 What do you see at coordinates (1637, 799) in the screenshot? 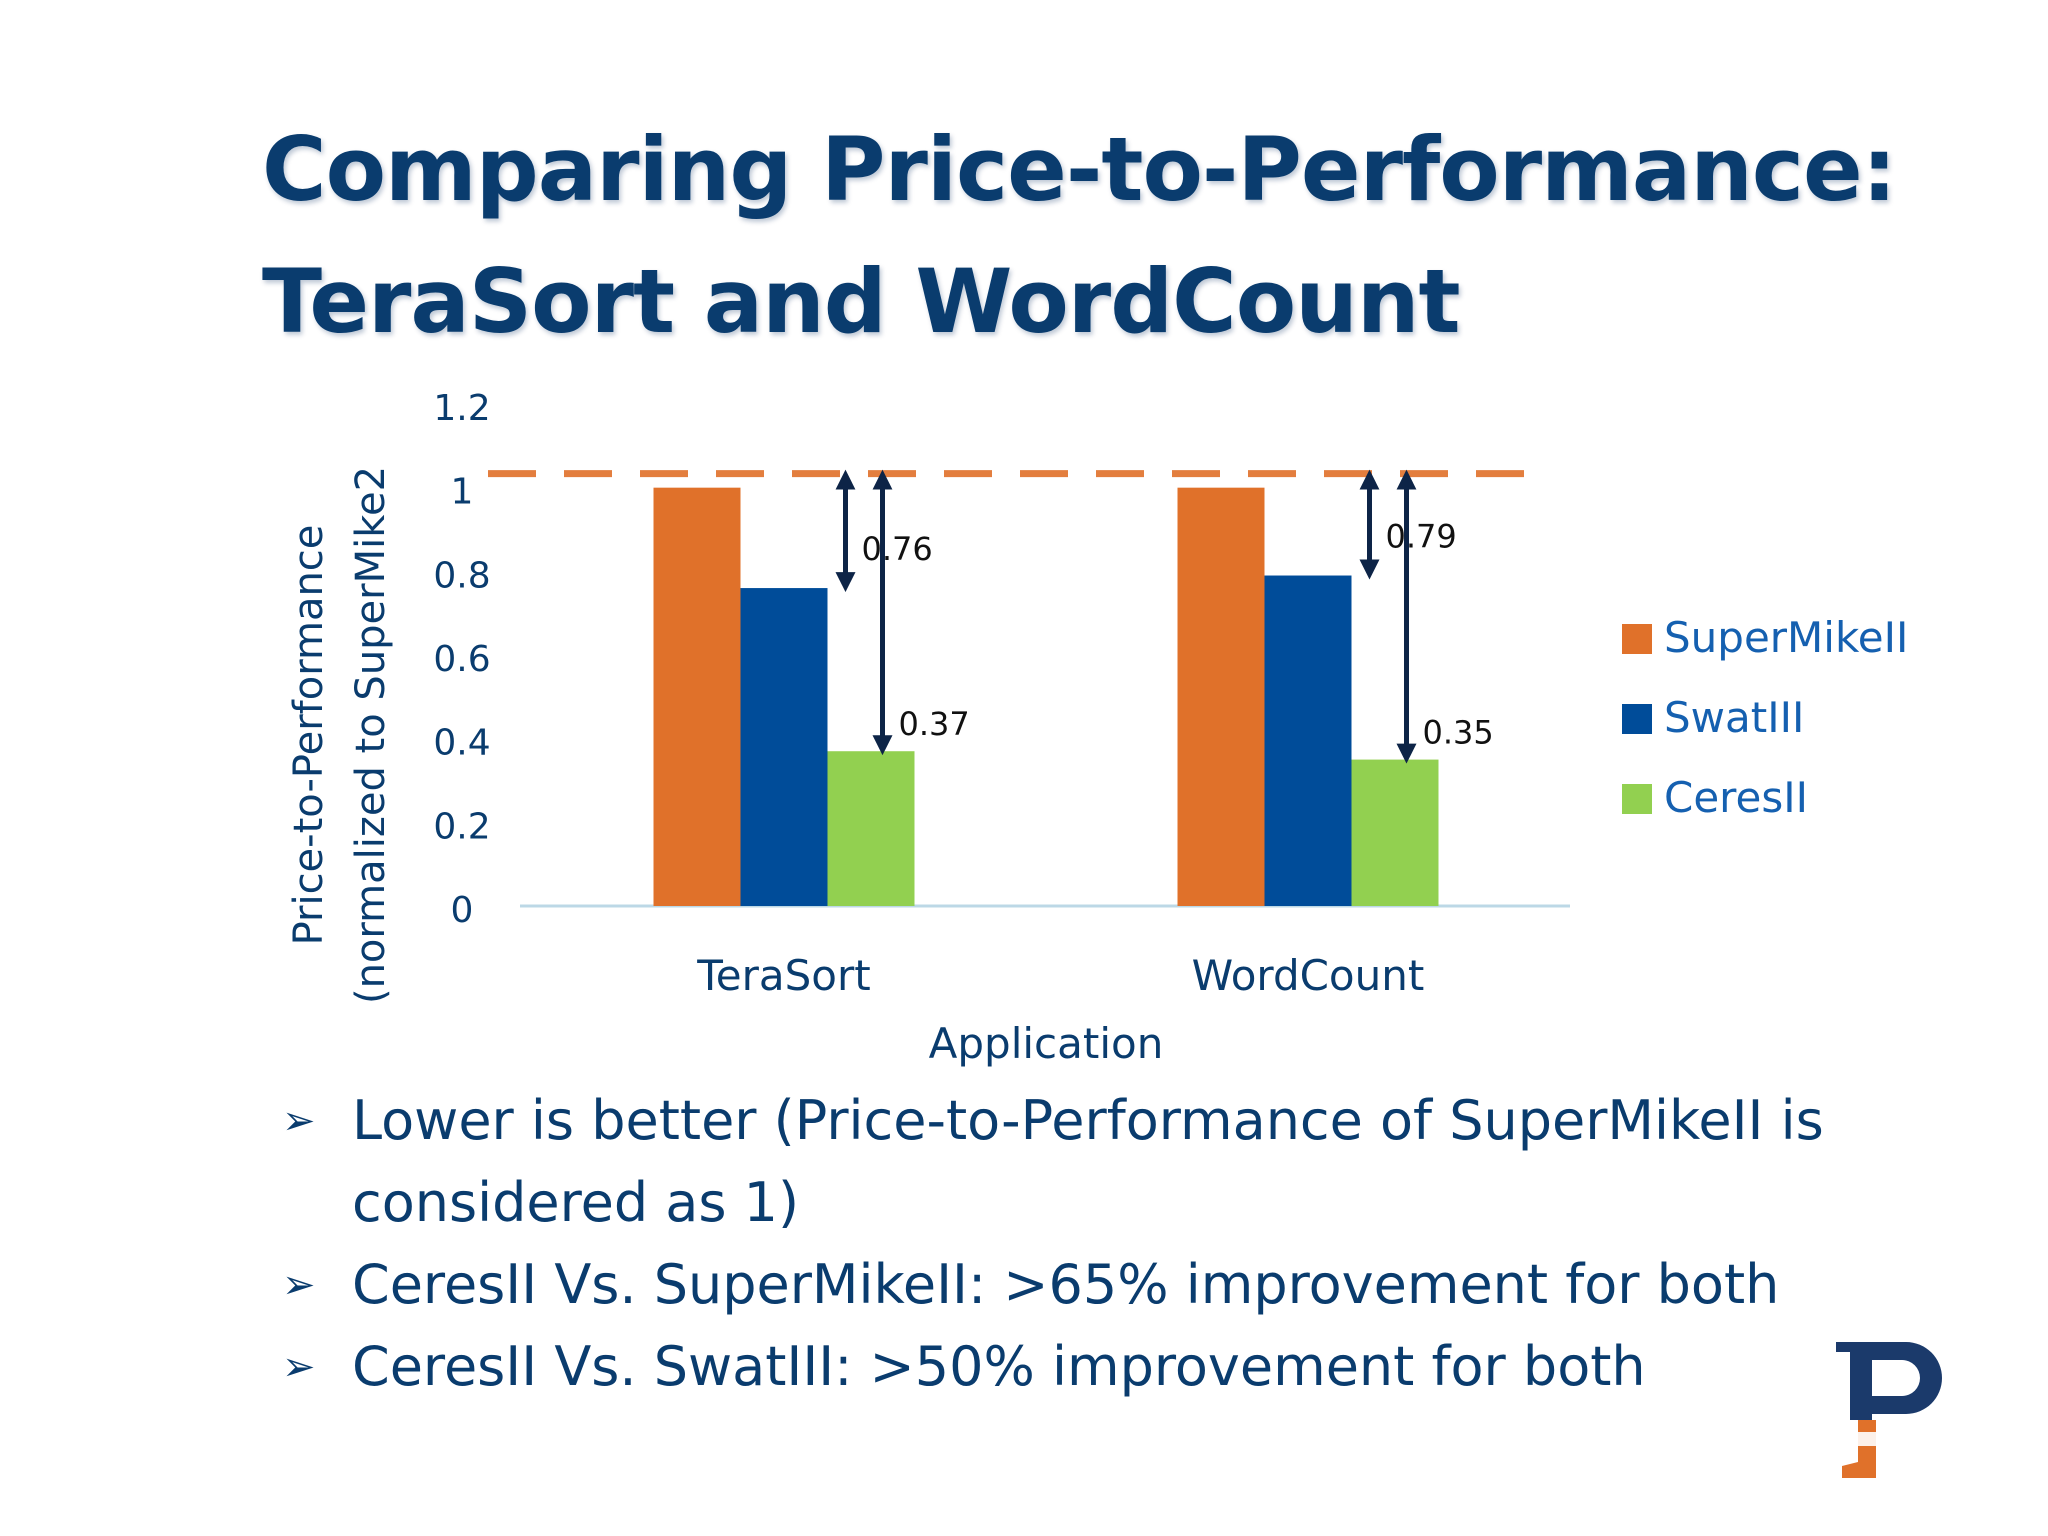
I see `legend-swatch-ceresii` at bounding box center [1637, 799].